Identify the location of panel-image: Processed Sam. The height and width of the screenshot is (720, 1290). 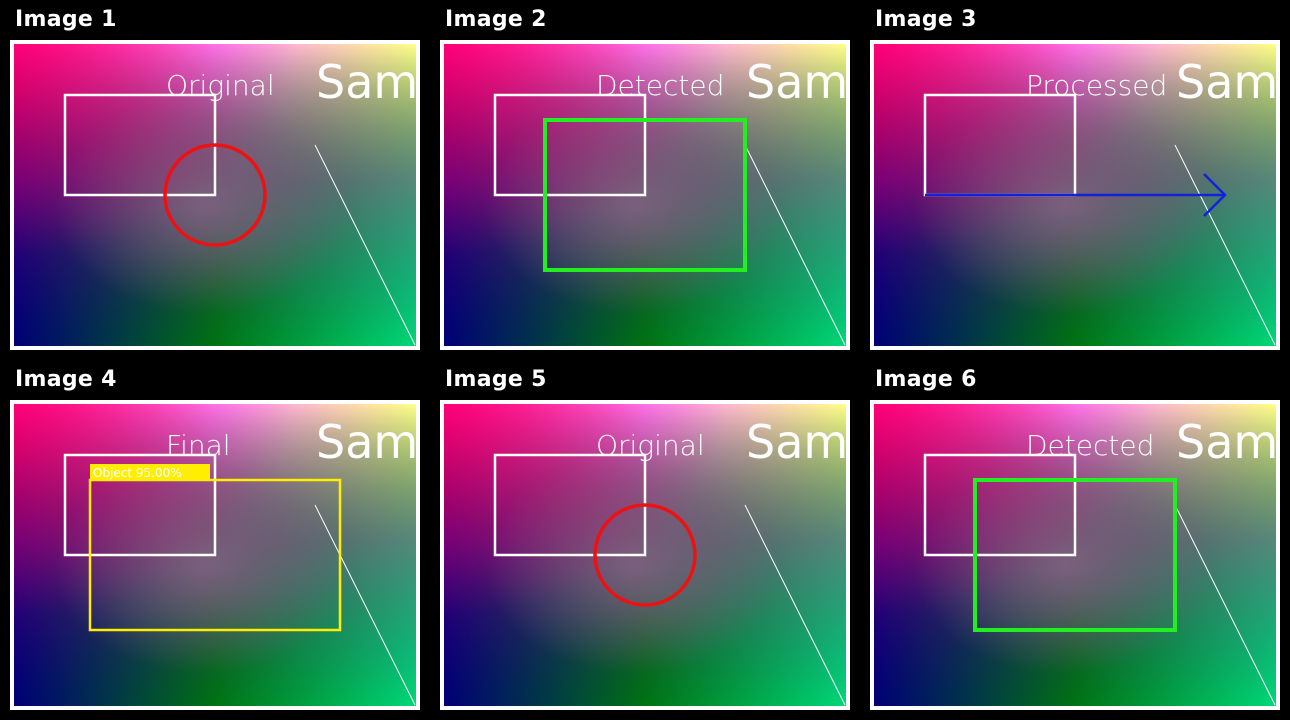
(1075, 195).